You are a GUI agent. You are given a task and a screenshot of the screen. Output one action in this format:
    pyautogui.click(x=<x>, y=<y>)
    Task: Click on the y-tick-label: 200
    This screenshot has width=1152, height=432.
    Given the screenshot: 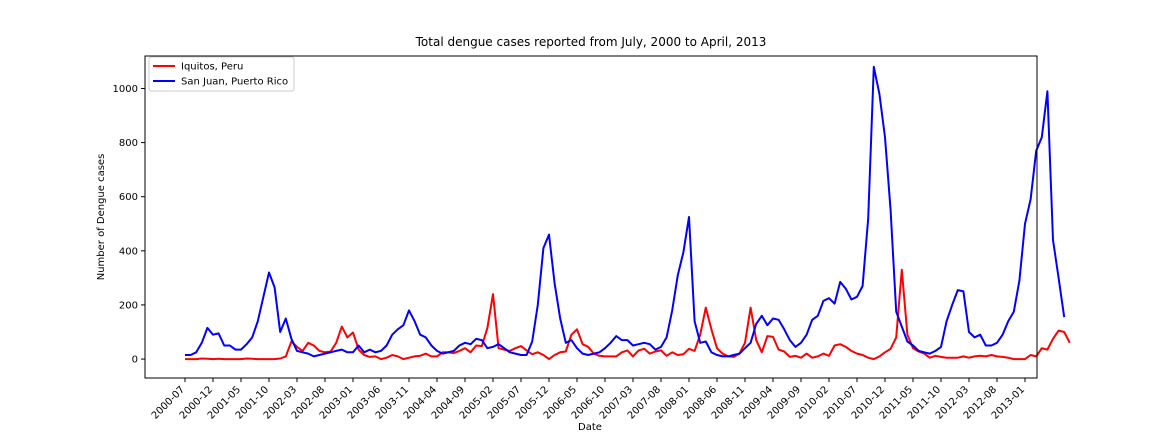 What is the action you would take?
    pyautogui.click(x=128, y=305)
    